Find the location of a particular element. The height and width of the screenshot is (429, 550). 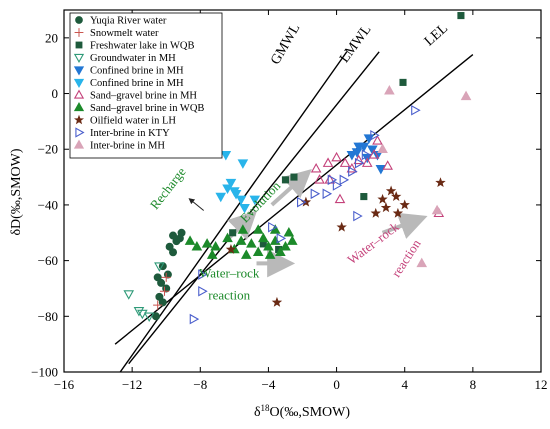

legend-item-inter-brine-in-mh-10: Inter-brine in MH is located at coordinates (119, 145).